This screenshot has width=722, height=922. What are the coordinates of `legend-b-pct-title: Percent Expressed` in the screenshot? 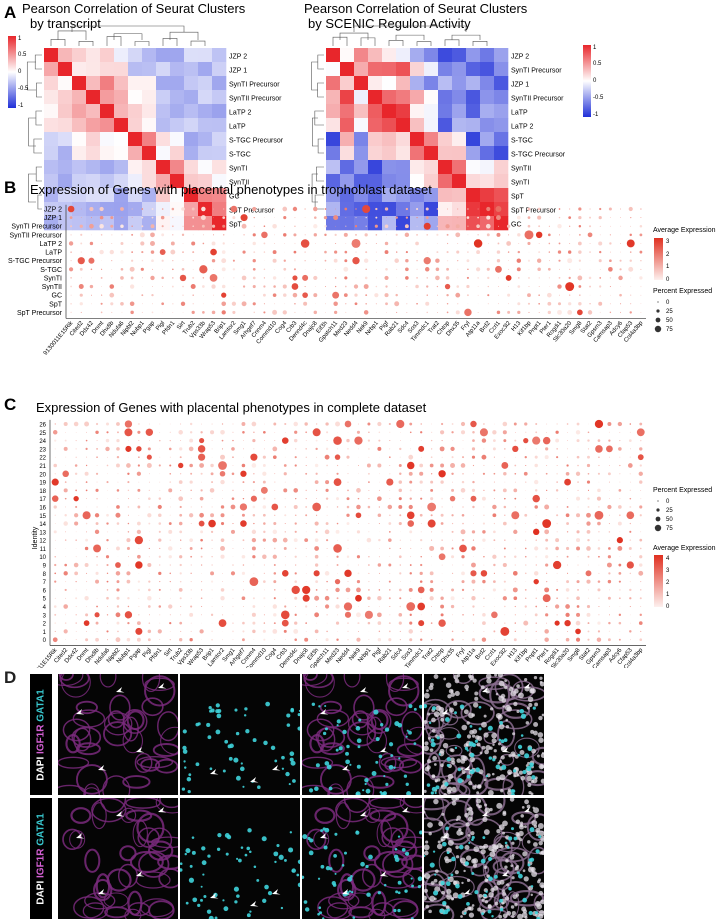 It's located at (682, 291).